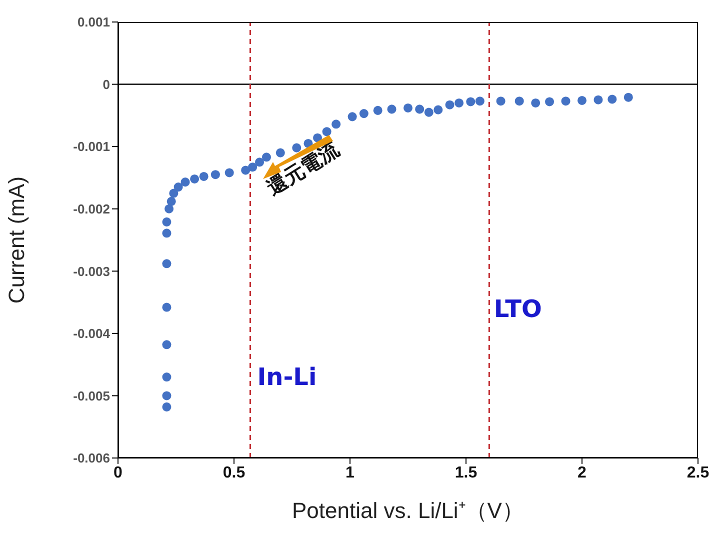 This screenshot has width=726, height=536. Describe the element at coordinates (303, 169) in the screenshot. I see `annotation: 還元電流` at that location.